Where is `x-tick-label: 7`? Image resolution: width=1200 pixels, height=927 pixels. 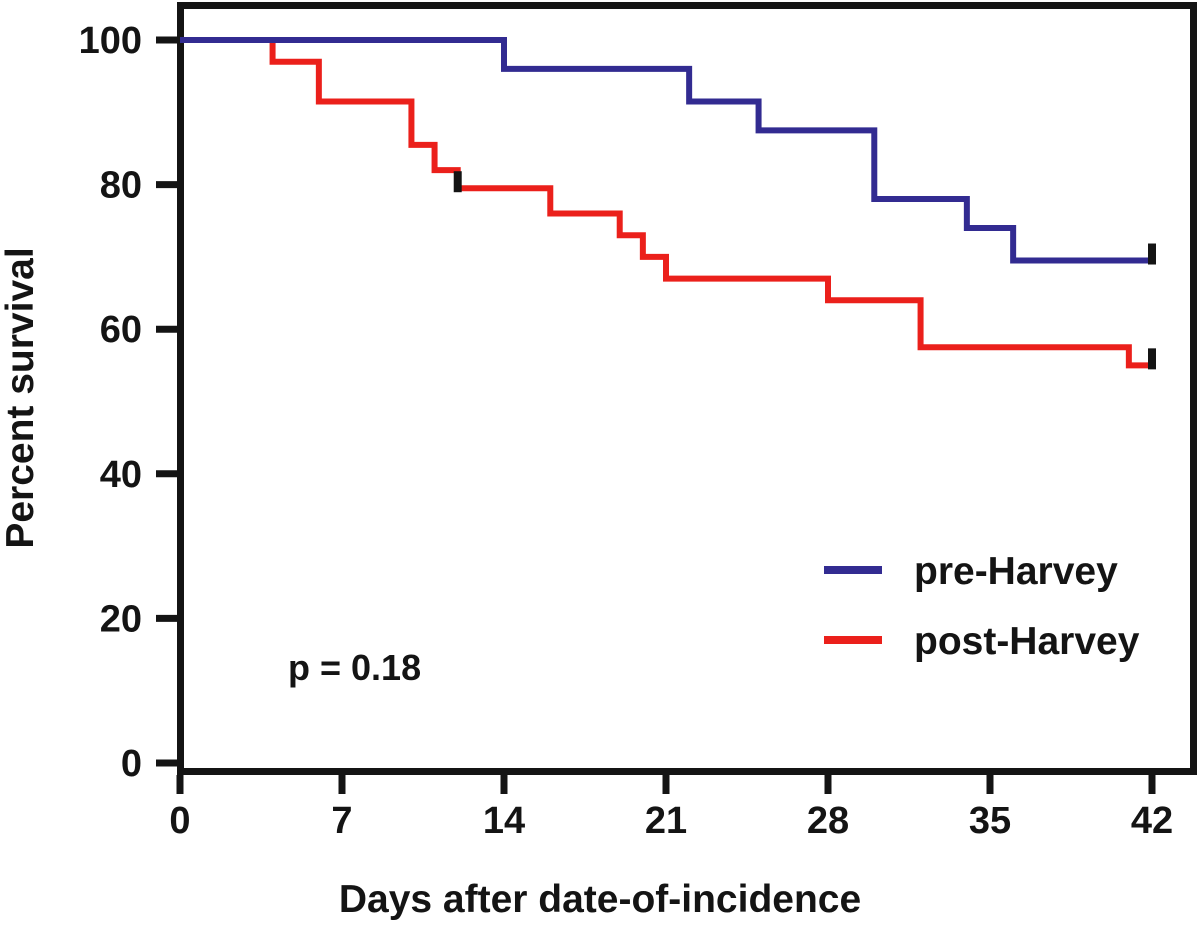 x-tick-label: 7 is located at coordinates (341, 821).